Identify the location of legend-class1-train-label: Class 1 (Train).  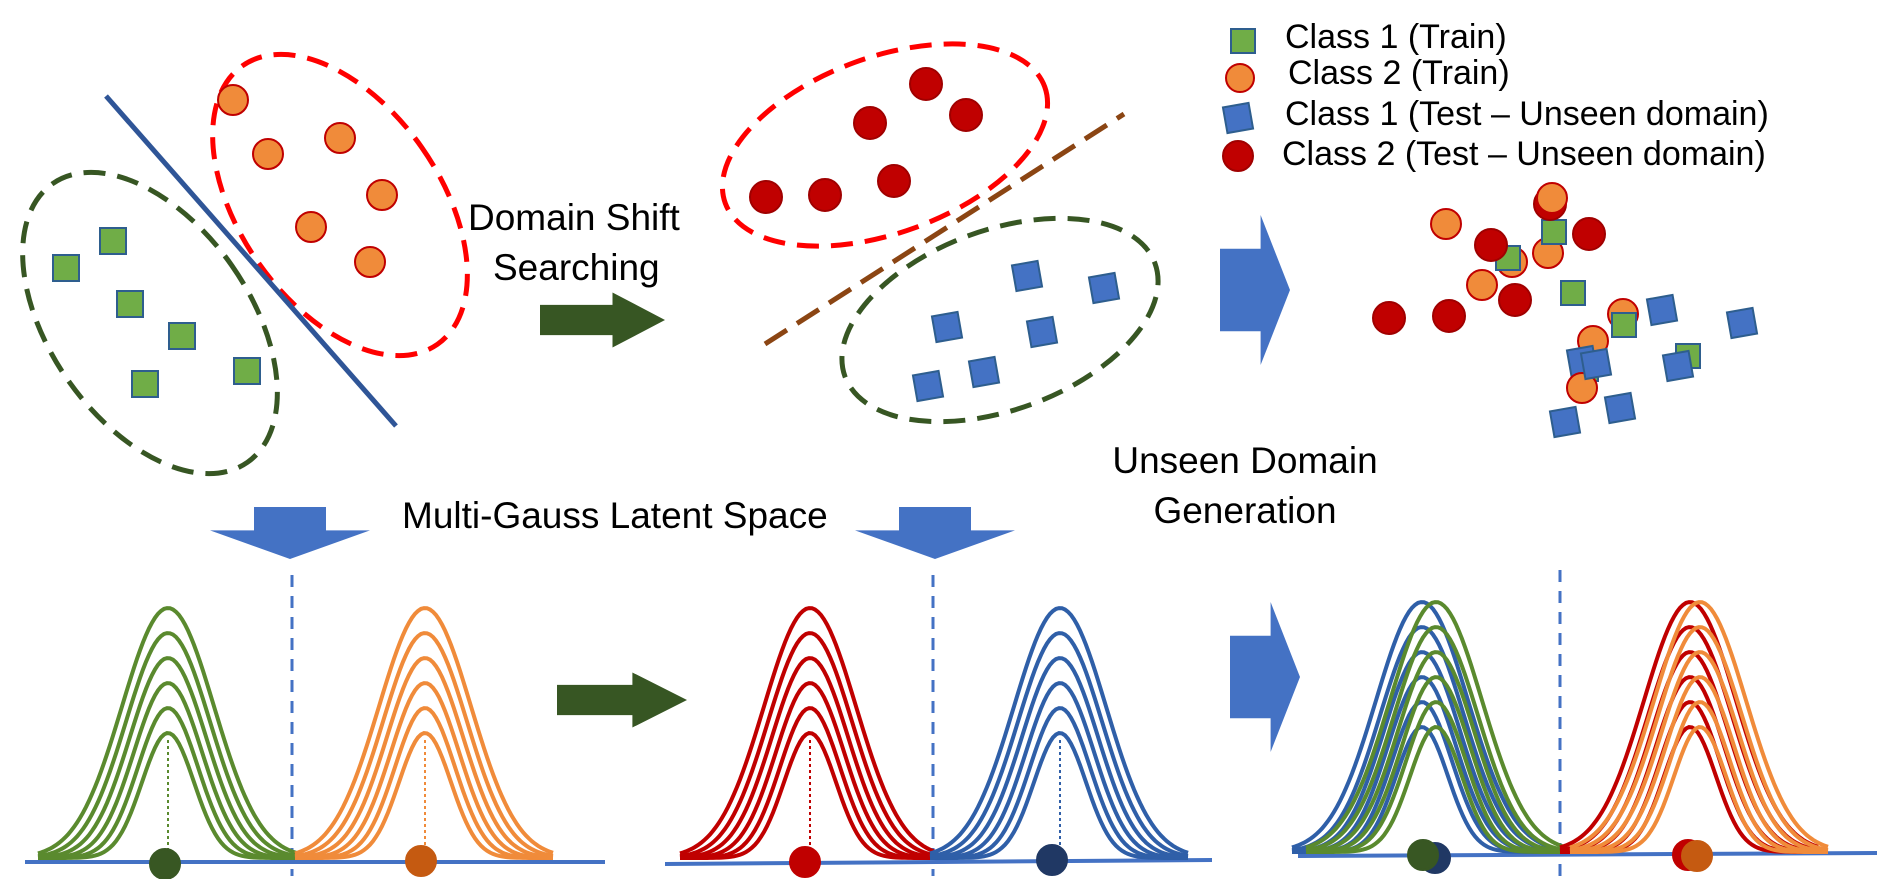
(1396, 37).